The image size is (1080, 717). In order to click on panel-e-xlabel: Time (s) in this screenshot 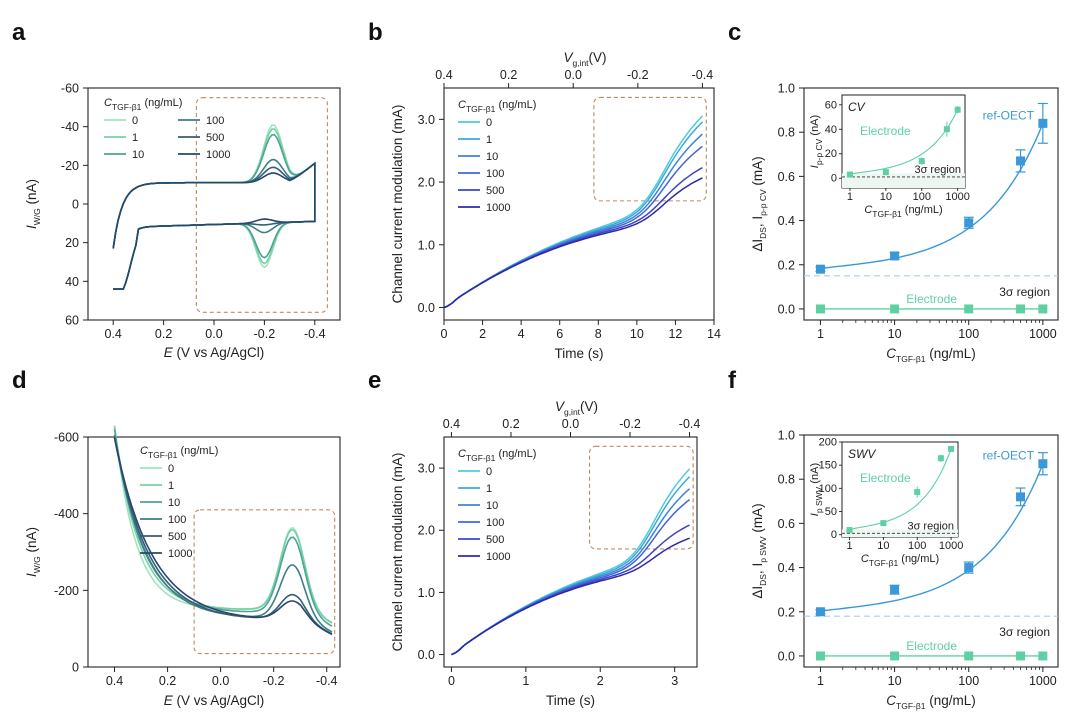, I will do `click(570, 700)`.